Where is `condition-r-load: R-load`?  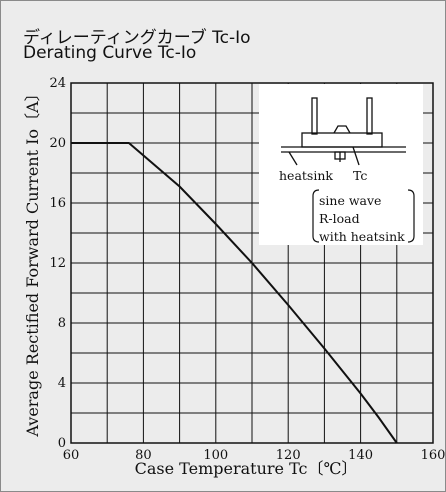 condition-r-load: R-load is located at coordinates (339, 218).